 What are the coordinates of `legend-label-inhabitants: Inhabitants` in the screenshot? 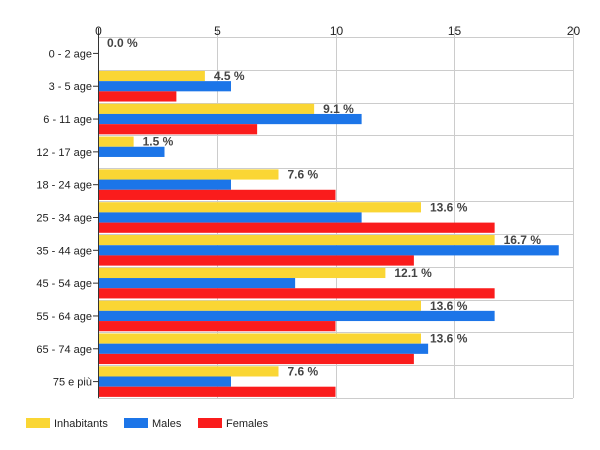 It's located at (81, 424).